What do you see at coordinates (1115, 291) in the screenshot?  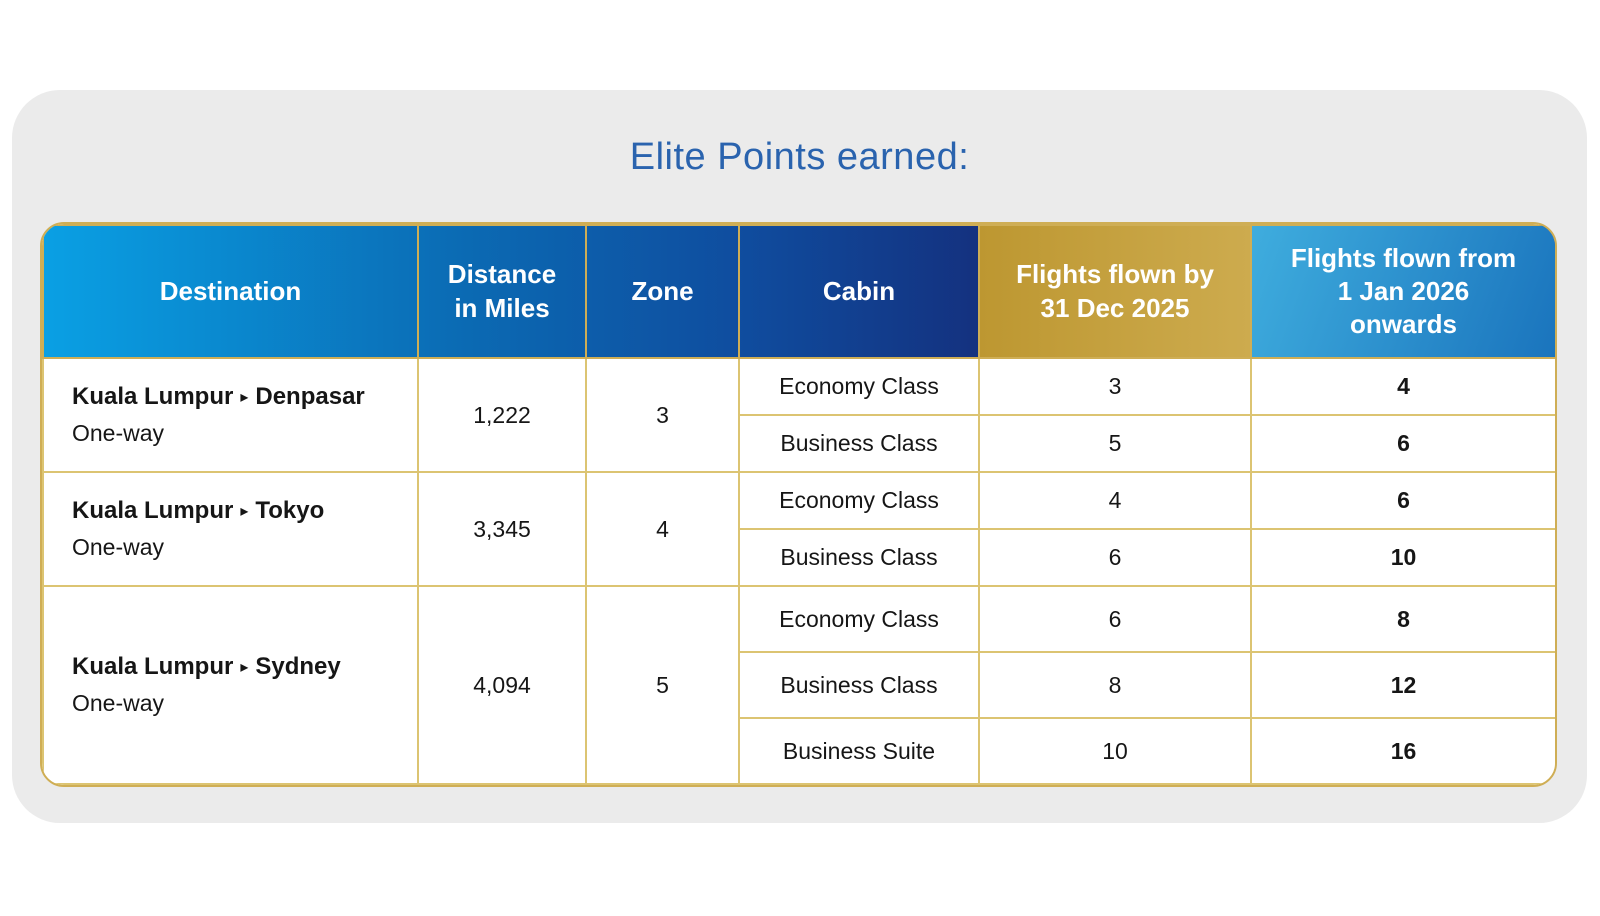 I see `column-header-flights-2025: Flights flown by 31 Dec 2025` at bounding box center [1115, 291].